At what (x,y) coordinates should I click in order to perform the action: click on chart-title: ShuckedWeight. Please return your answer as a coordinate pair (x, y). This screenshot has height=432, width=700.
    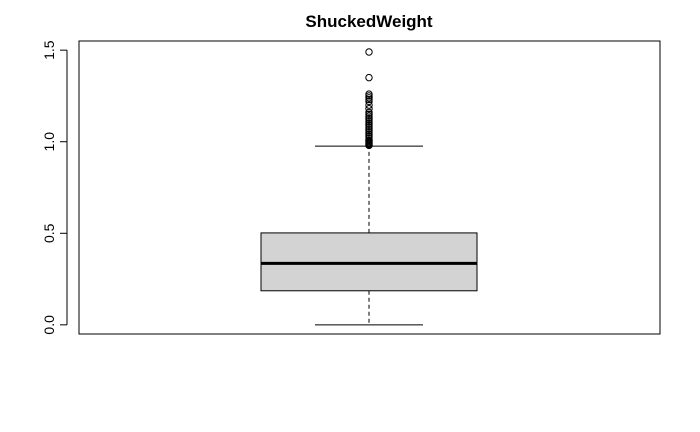
    Looking at the image, I should click on (369, 21).